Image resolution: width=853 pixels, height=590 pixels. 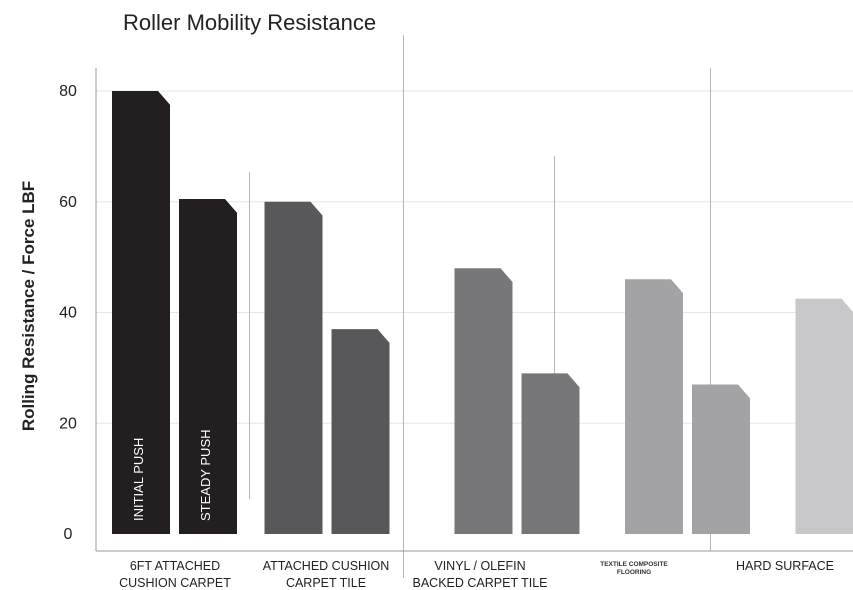 What do you see at coordinates (785, 566) in the screenshot?
I see `category-label: HARD SURFACE` at bounding box center [785, 566].